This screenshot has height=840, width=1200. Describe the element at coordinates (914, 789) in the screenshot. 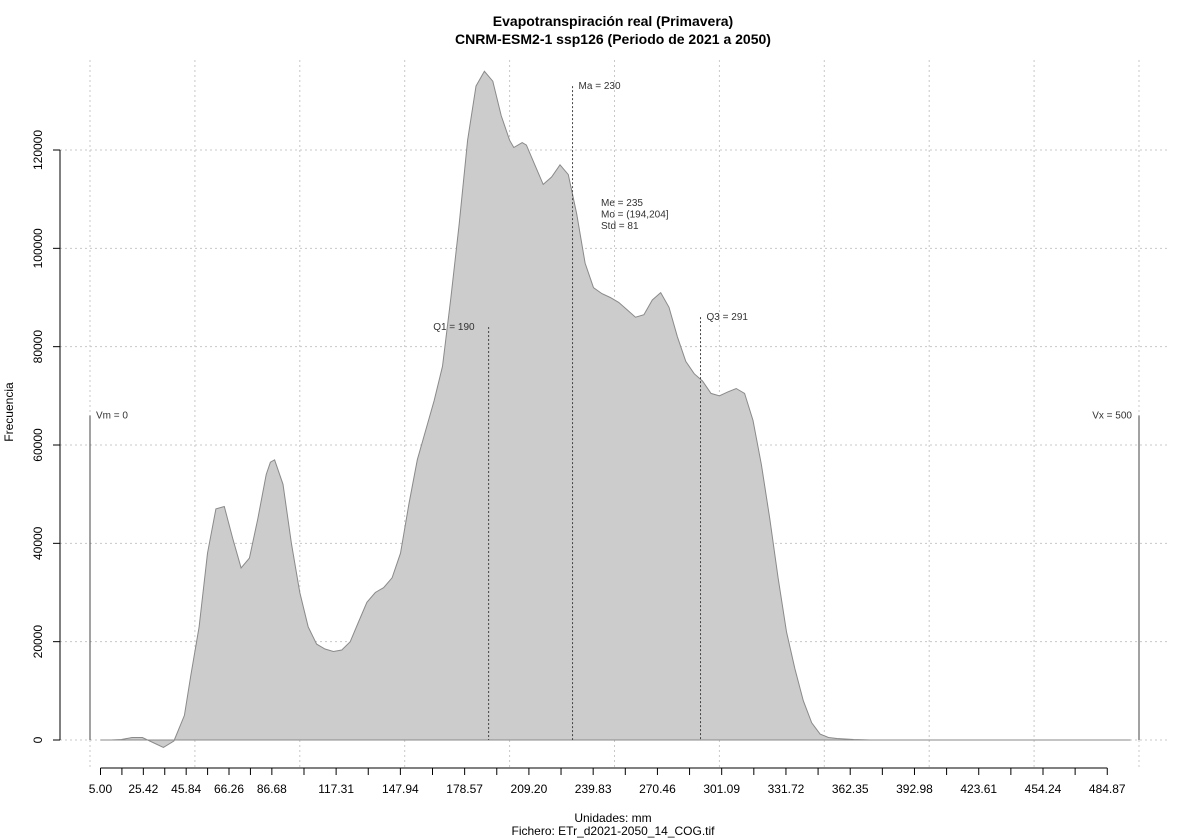

I see `x-tick-label: 392.98` at that location.